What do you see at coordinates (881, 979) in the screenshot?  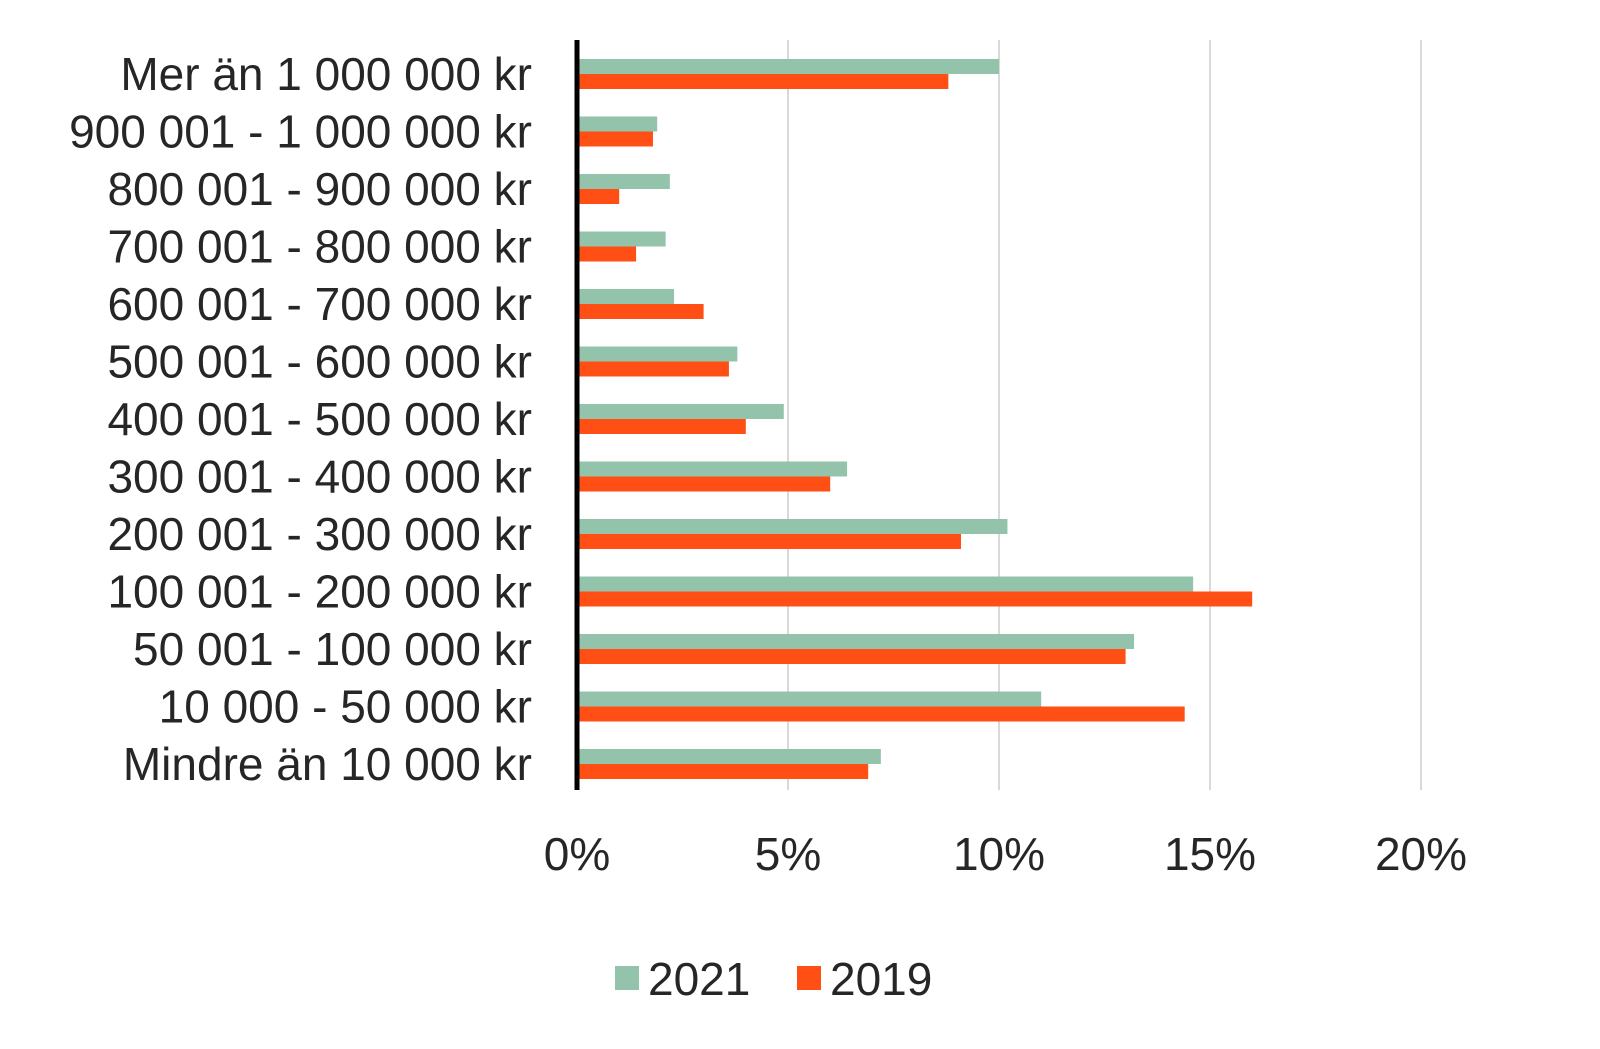 I see `legend-label: 2019` at bounding box center [881, 979].